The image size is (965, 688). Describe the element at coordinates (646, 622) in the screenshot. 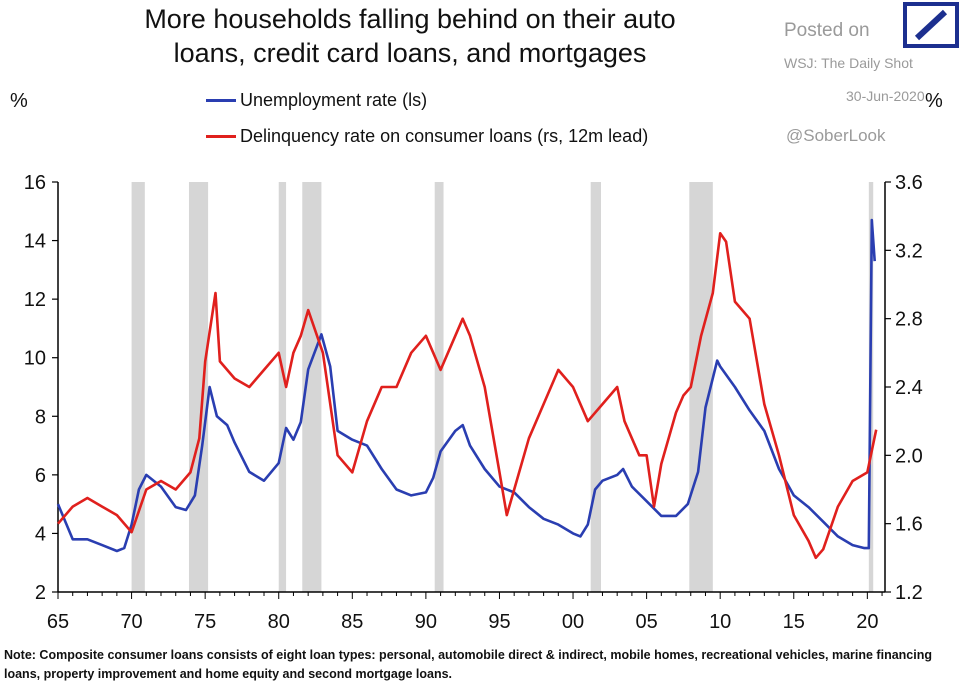

I see `x-tick-label-8: 05` at that location.